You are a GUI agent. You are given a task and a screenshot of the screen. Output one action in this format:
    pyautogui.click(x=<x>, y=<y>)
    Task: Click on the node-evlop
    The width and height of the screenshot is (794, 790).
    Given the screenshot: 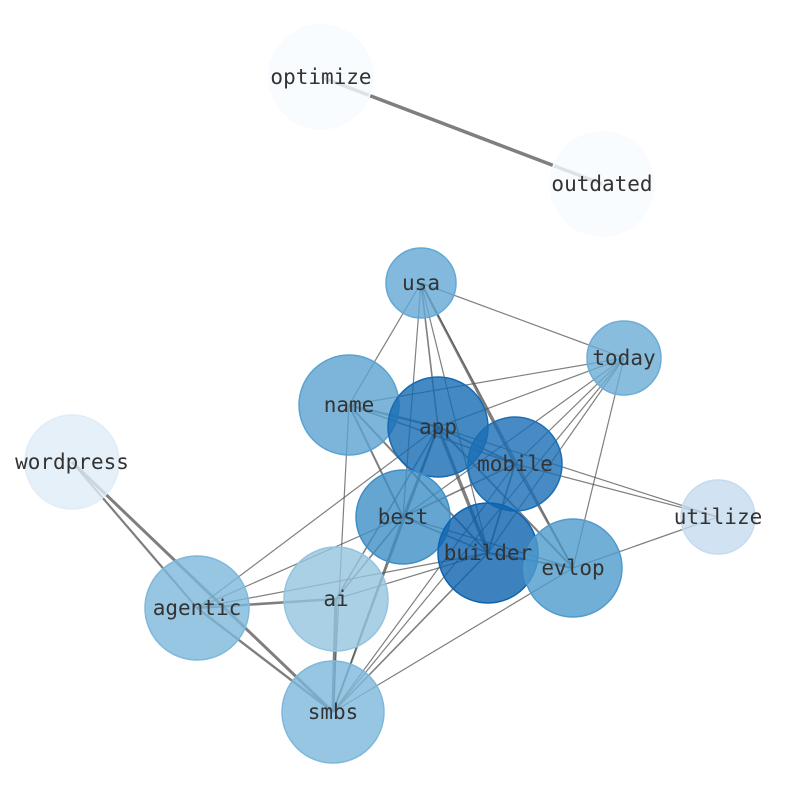 What is the action you would take?
    pyautogui.click(x=573, y=568)
    